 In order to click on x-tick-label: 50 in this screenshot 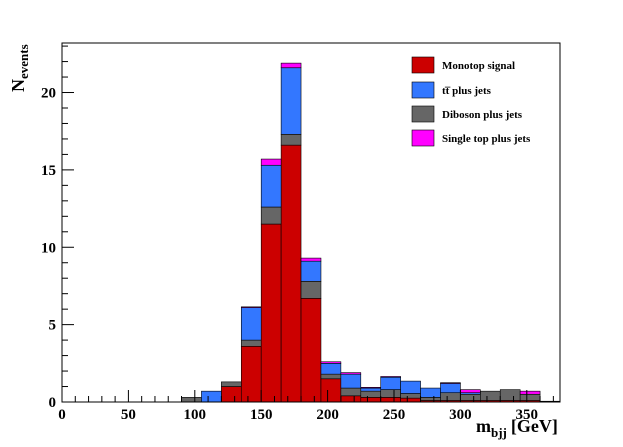, I will do `click(128, 415)`.